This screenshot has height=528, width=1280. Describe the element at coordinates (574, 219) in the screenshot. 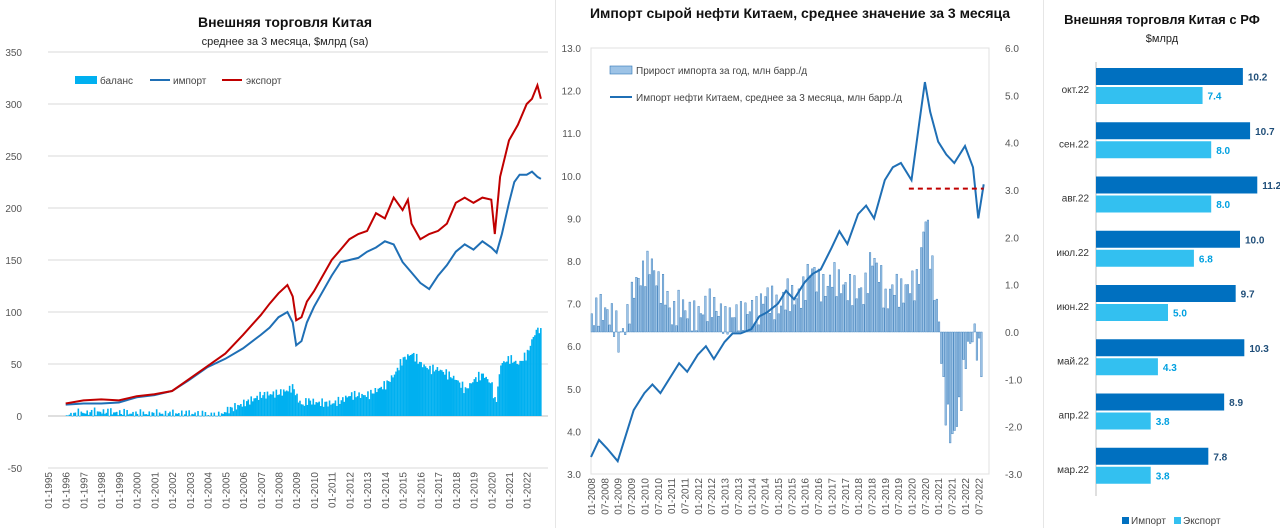

I see `y-left-tick-label: 9.0` at that location.